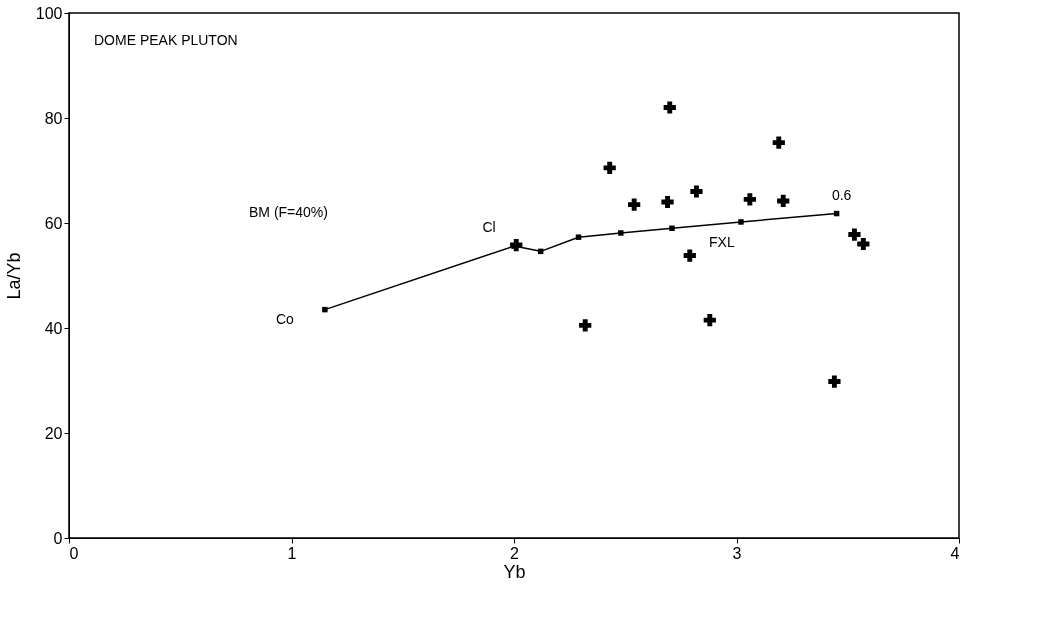 The width and height of the screenshot is (1043, 633). I want to click on x-axis-title: Yb, so click(514, 571).